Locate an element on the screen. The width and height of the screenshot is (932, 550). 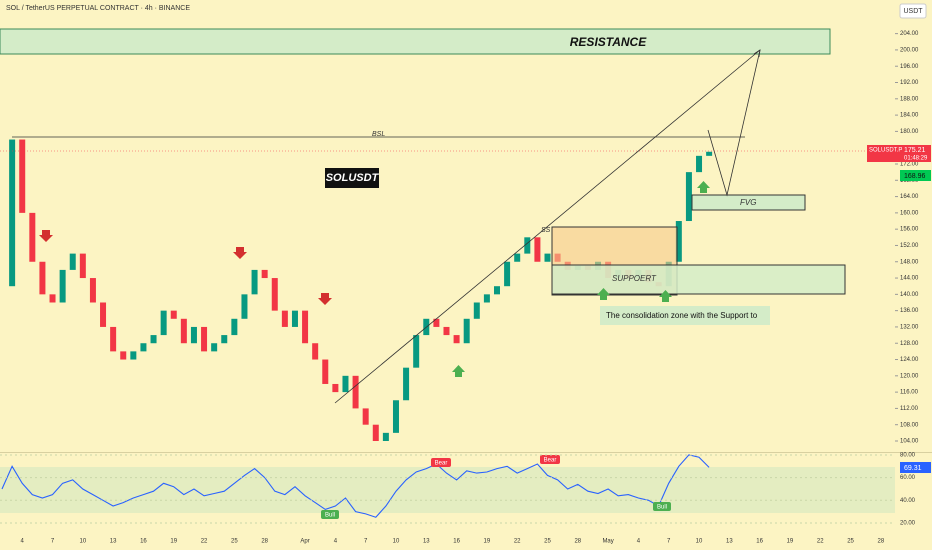
tag-rsi: 69.31 is located at coordinates (913, 468).